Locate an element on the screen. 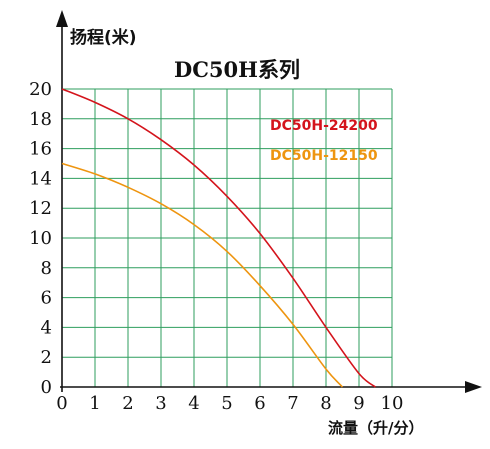 This screenshot has height=449, width=490. x-tick-label: 10 is located at coordinates (392, 403).